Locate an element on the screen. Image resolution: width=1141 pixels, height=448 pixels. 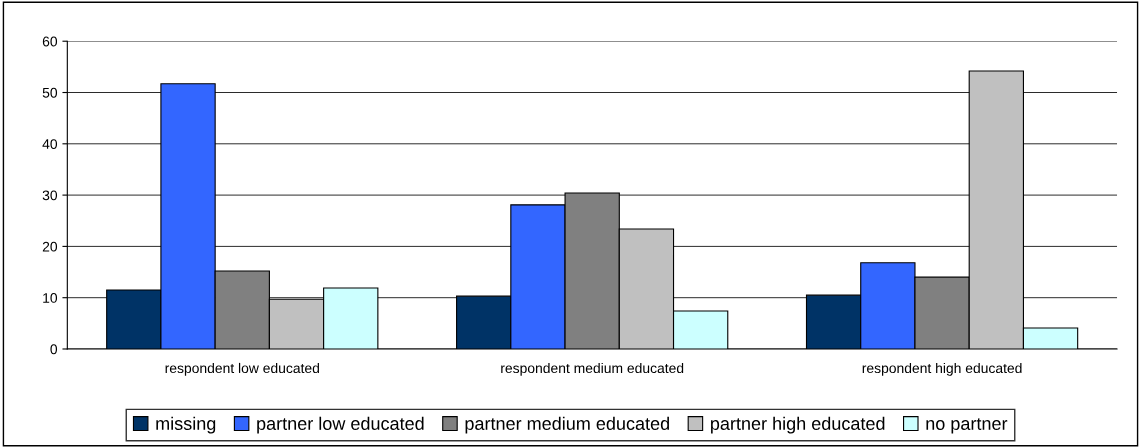
legend-label: partner medium educated is located at coordinates (567, 425).